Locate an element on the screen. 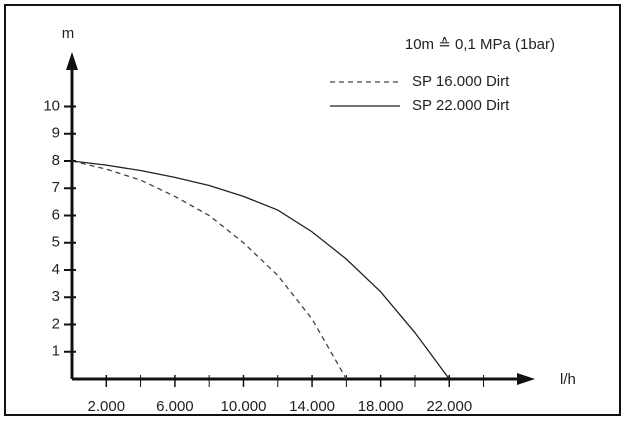 Image resolution: width=629 pixels, height=423 pixels. y-tick-label: 8 is located at coordinates (56, 160).